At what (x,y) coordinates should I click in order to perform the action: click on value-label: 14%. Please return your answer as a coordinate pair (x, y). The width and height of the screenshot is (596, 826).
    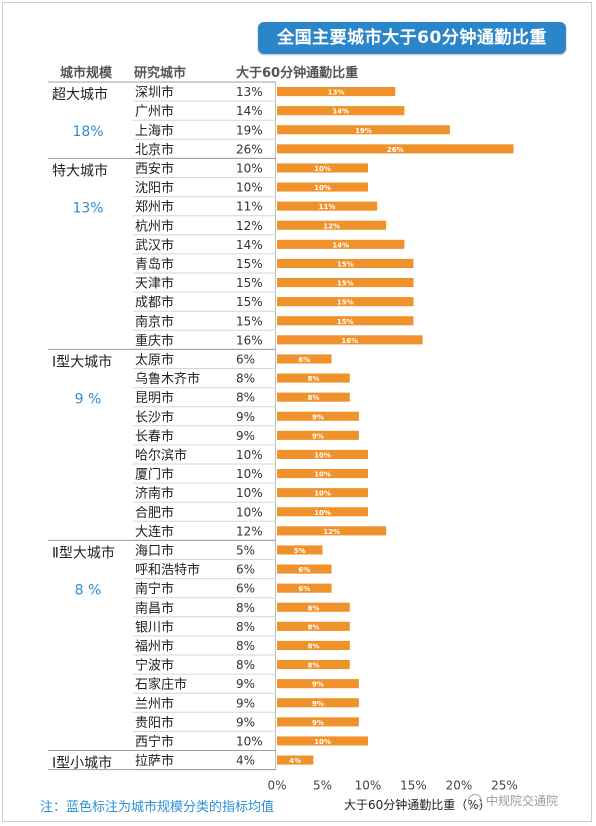
    Looking at the image, I should click on (249, 111).